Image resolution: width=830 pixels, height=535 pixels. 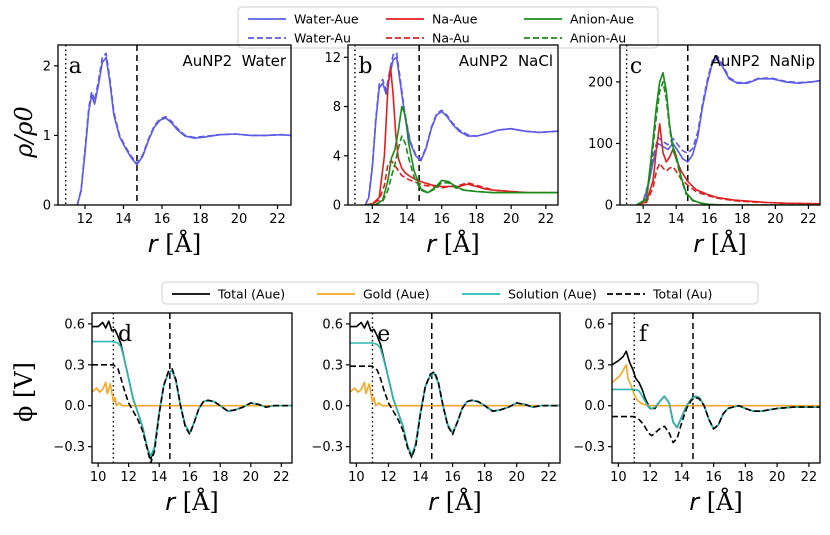 What do you see at coordinates (602, 19) in the screenshot?
I see `legend-top-label-anion-aue: Anion-Aue` at bounding box center [602, 19].